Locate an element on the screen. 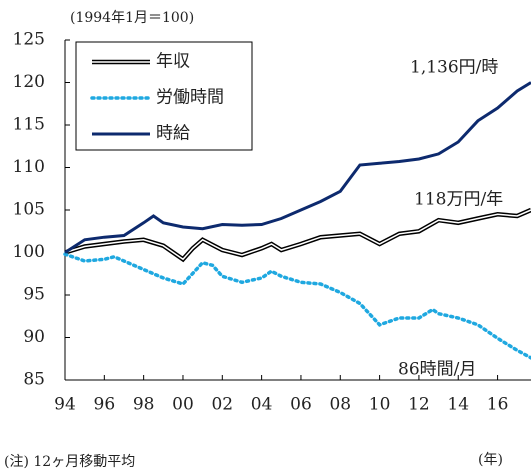 The width and height of the screenshot is (531, 471). x-tick-label: 94 is located at coordinates (65, 405).